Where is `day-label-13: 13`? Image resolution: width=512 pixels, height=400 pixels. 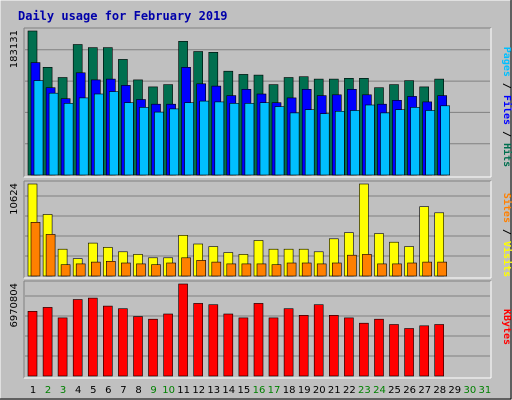
day-label-13: 13 is located at coordinates (213, 390).